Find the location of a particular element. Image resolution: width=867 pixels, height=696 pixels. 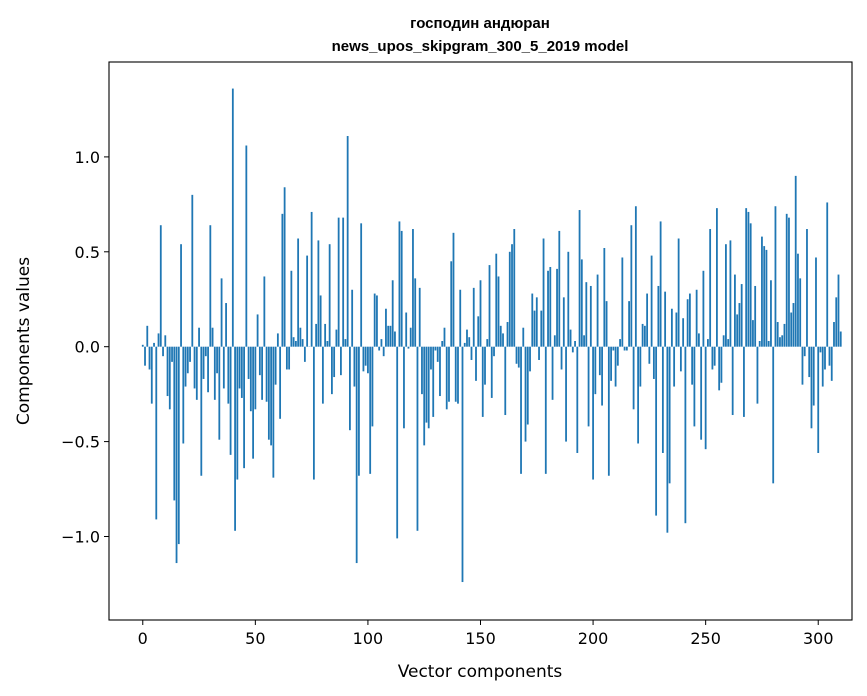

x-tick-label: 200 is located at coordinates (593, 638).